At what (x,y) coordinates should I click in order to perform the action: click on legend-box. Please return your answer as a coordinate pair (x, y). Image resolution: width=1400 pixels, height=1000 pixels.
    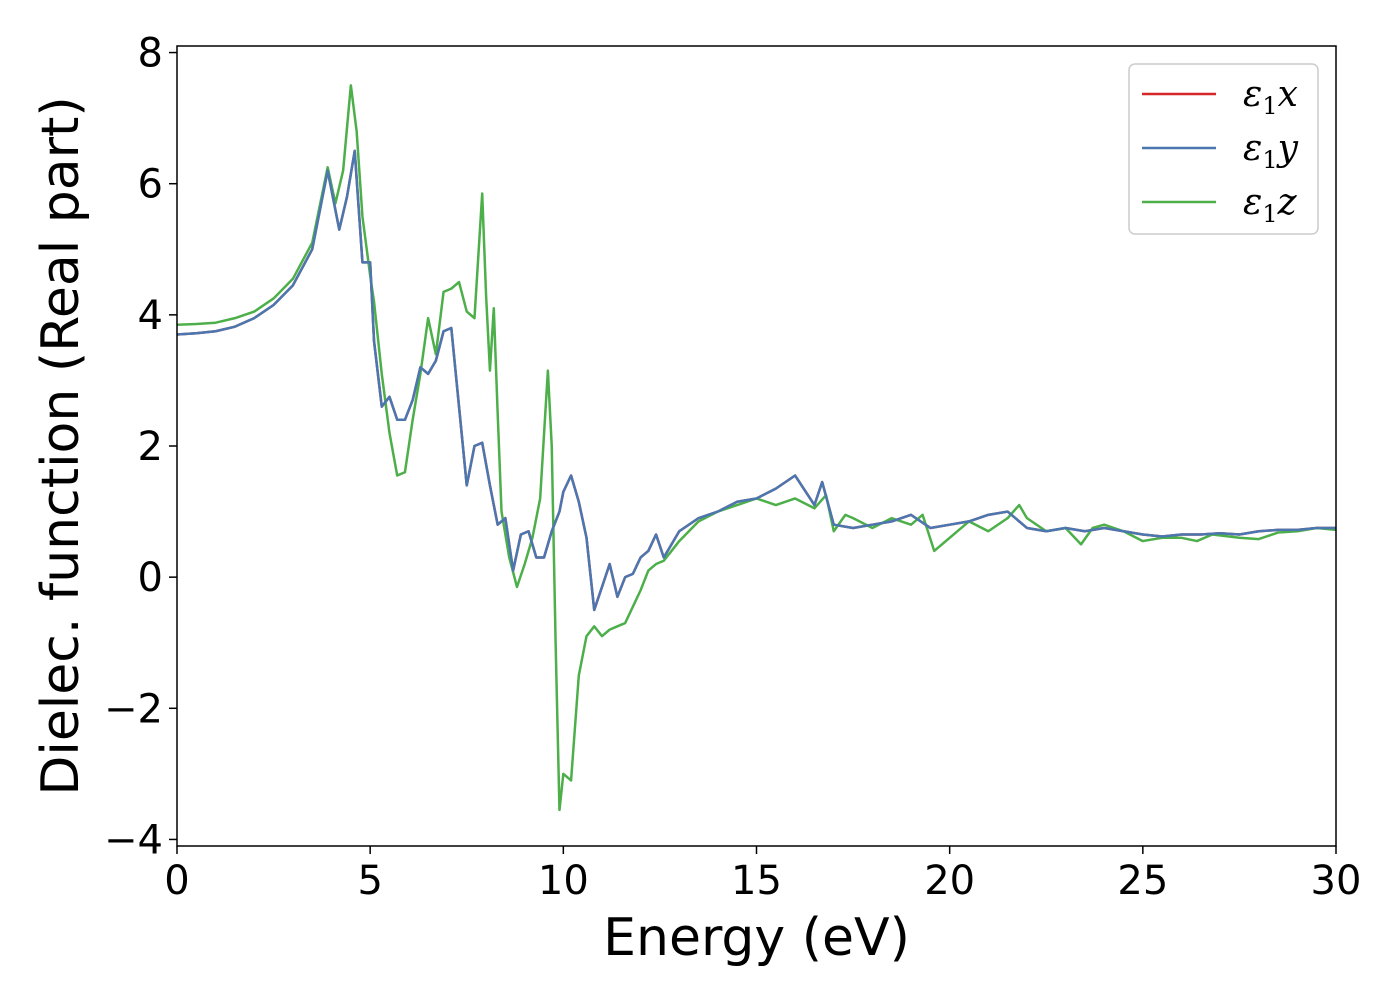
    Looking at the image, I should click on (1223, 149).